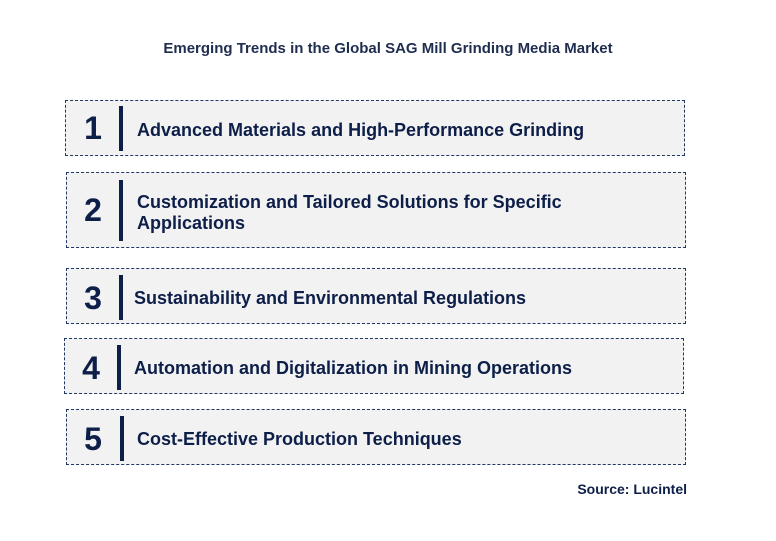 The height and width of the screenshot is (541, 776). What do you see at coordinates (93, 298) in the screenshot?
I see `trend-number-3: 3` at bounding box center [93, 298].